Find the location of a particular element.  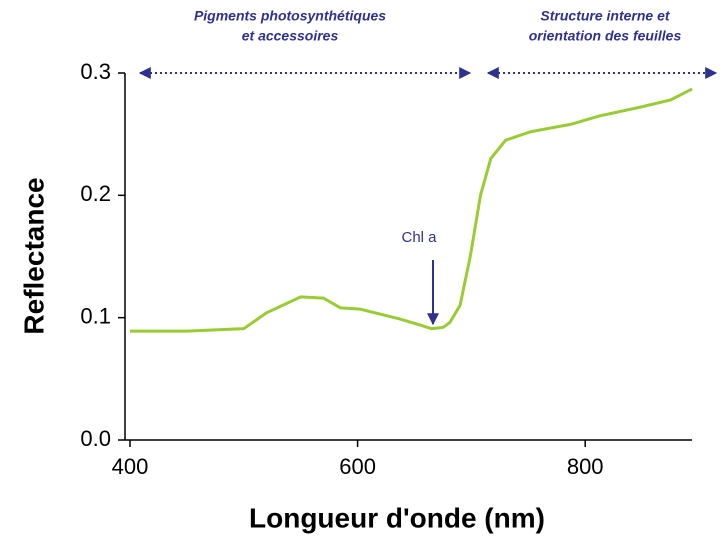

y-tick-label: 0.1 is located at coordinates (95, 315).